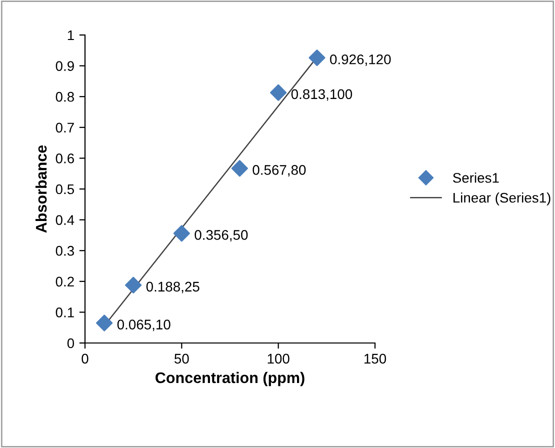  I want to click on y-tick-label: 0.7, so click(65, 127).